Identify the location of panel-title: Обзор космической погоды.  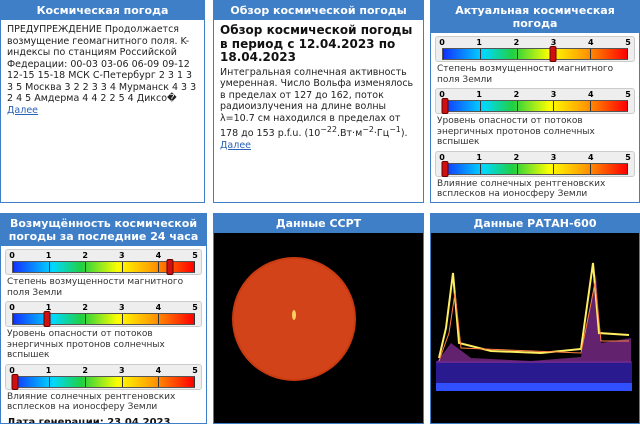
(318, 10).